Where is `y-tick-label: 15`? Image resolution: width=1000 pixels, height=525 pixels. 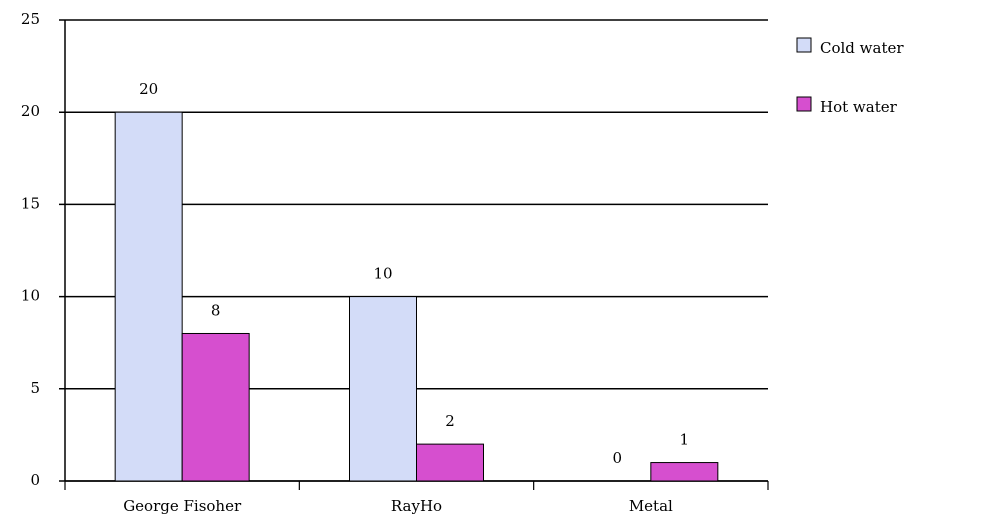
y-tick-label: 15 is located at coordinates (30, 203).